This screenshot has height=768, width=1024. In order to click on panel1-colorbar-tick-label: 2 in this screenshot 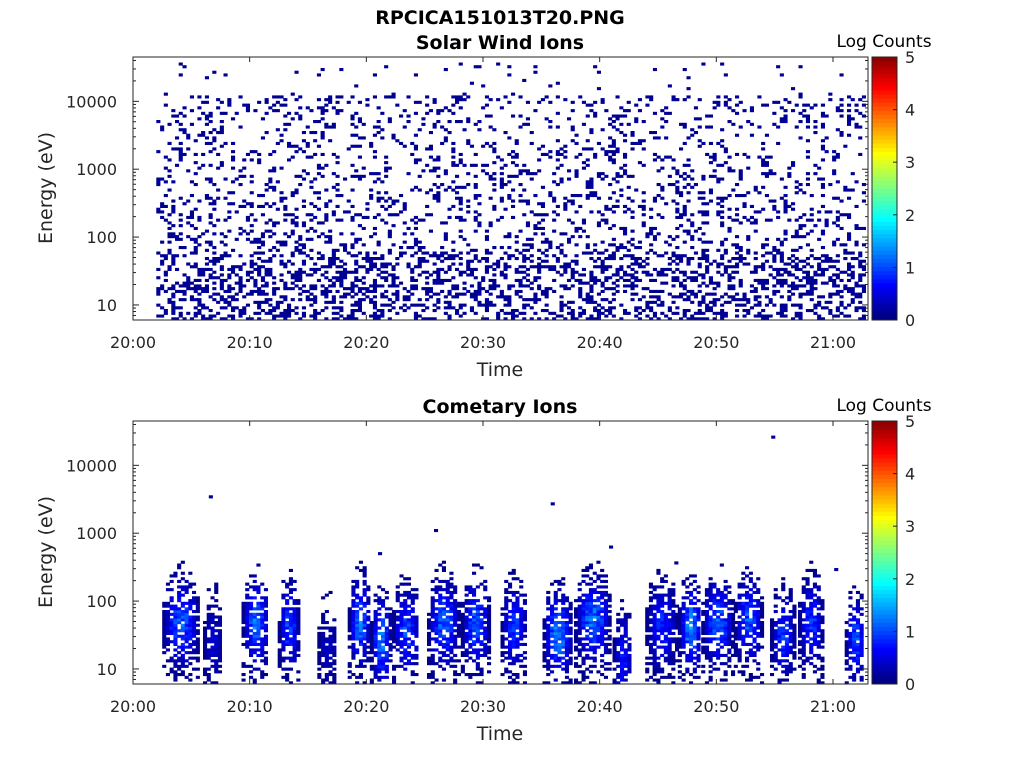, I will do `click(910, 215)`.